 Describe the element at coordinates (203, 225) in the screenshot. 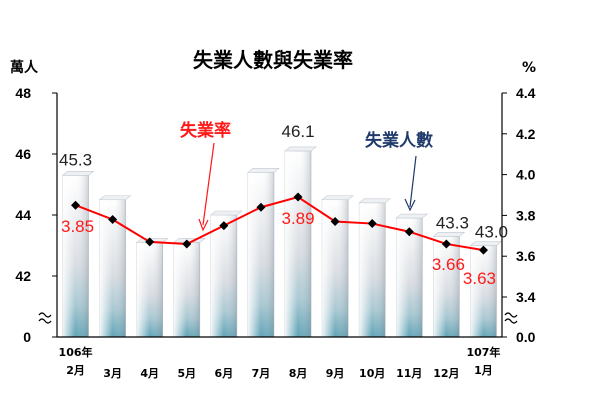

I see `rate-annotation-arrowhead` at that location.